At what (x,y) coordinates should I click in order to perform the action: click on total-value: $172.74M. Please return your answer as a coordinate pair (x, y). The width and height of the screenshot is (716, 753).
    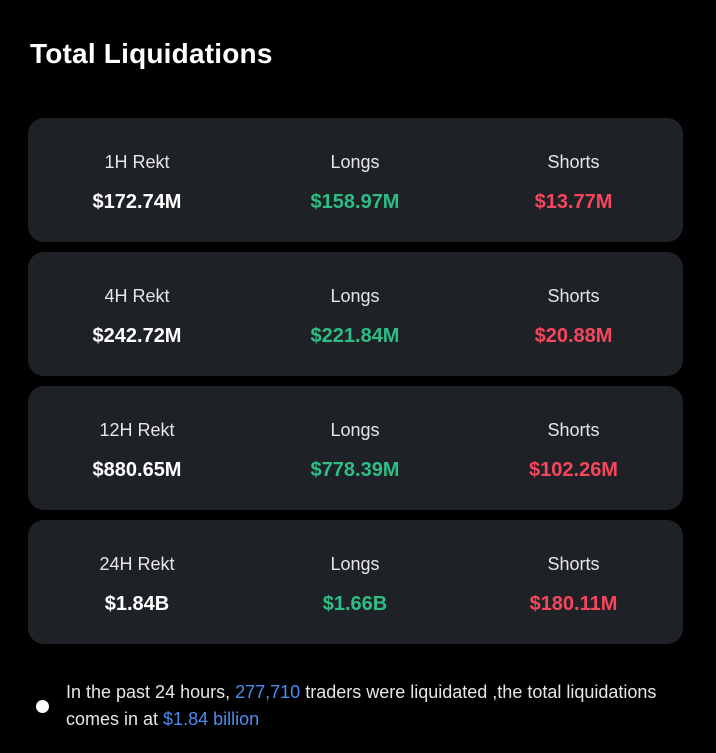
    Looking at the image, I should click on (137, 202).